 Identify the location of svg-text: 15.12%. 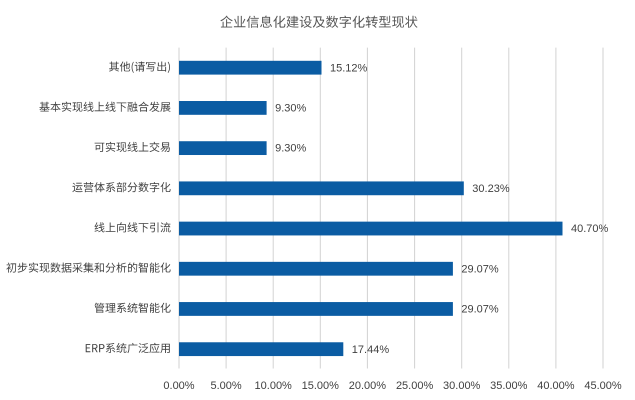
(349, 68).